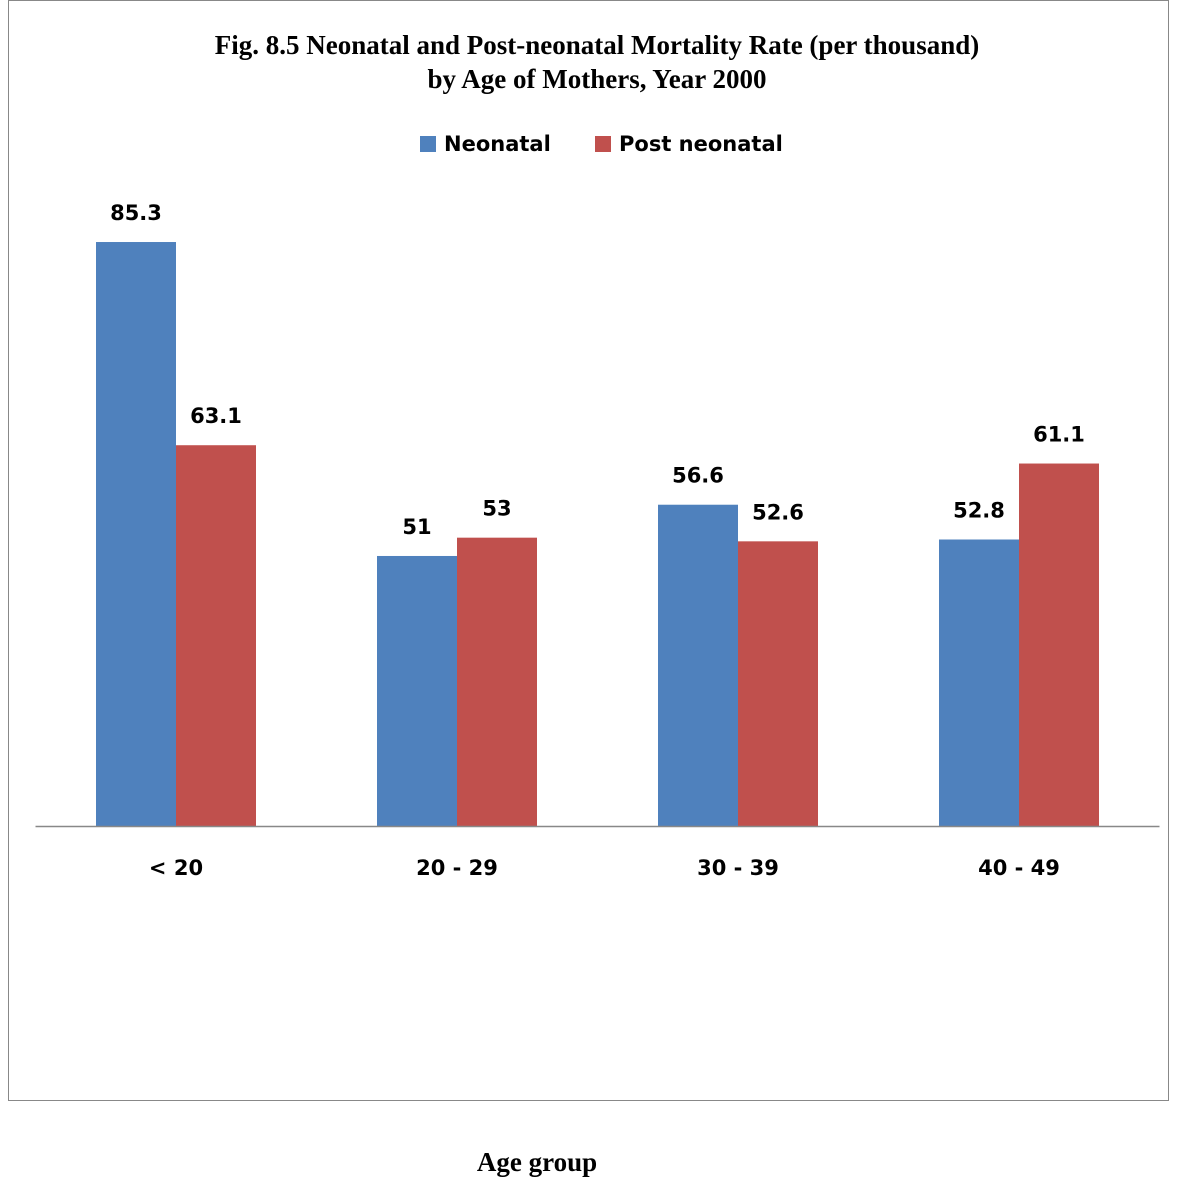 The image size is (1182, 1181). What do you see at coordinates (497, 144) in the screenshot?
I see `legend-label: Neonatal` at bounding box center [497, 144].